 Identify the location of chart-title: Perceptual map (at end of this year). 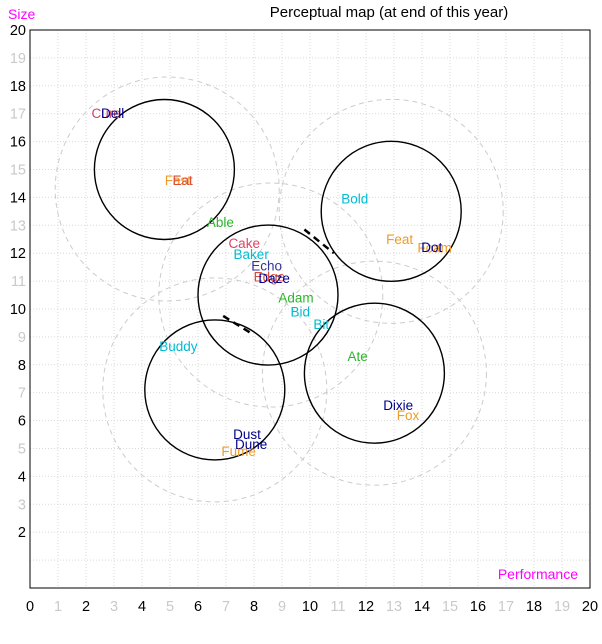
(389, 12).